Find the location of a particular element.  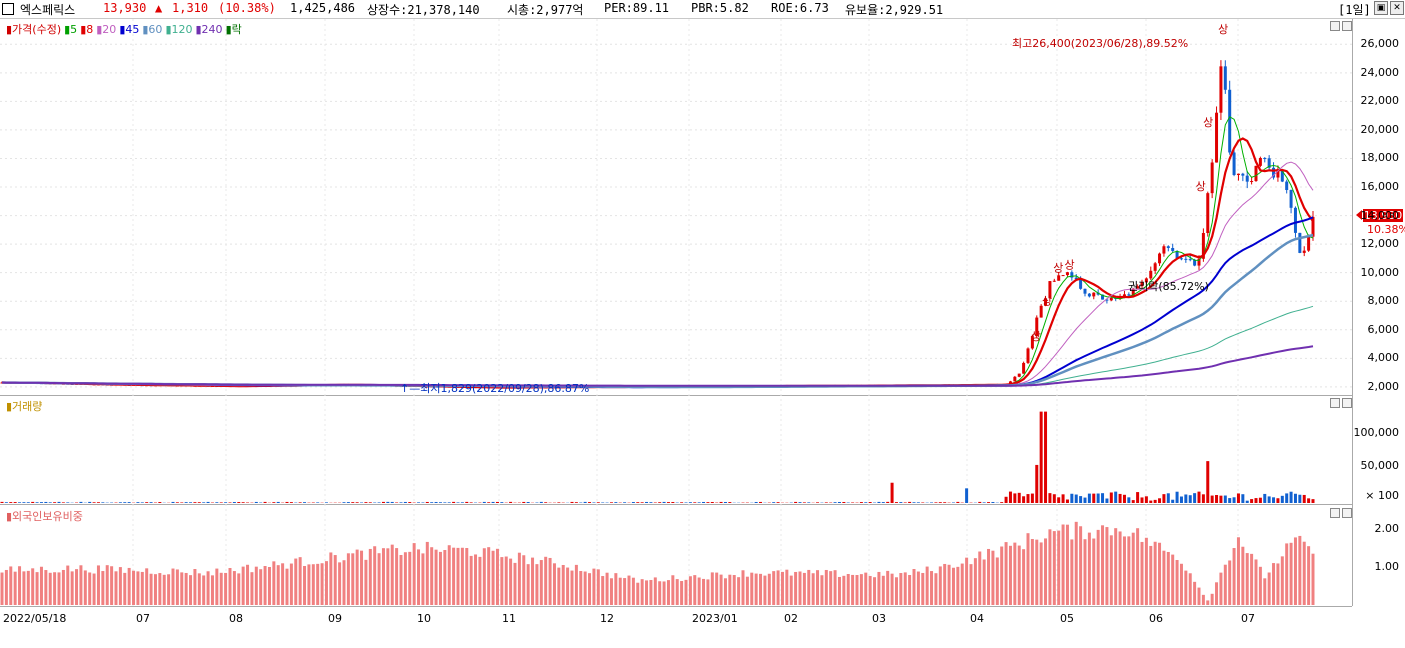

select-checkbox is located at coordinates (8, 9).